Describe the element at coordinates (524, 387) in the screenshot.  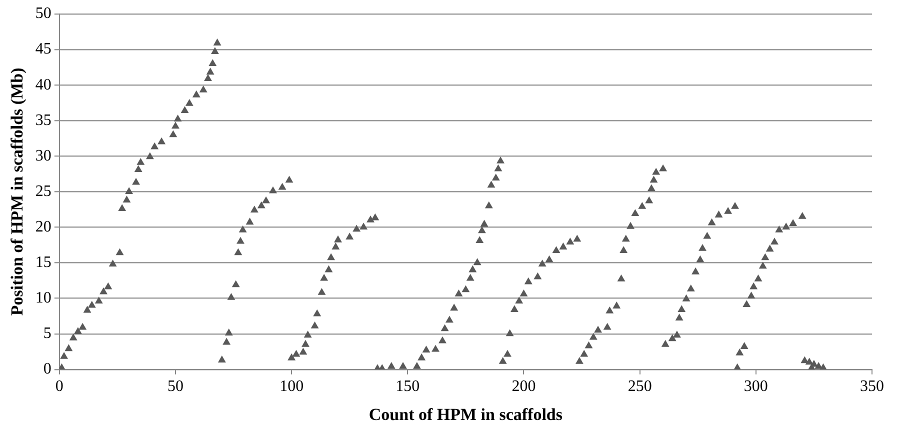
I see `x-tick-label: 200` at that location.